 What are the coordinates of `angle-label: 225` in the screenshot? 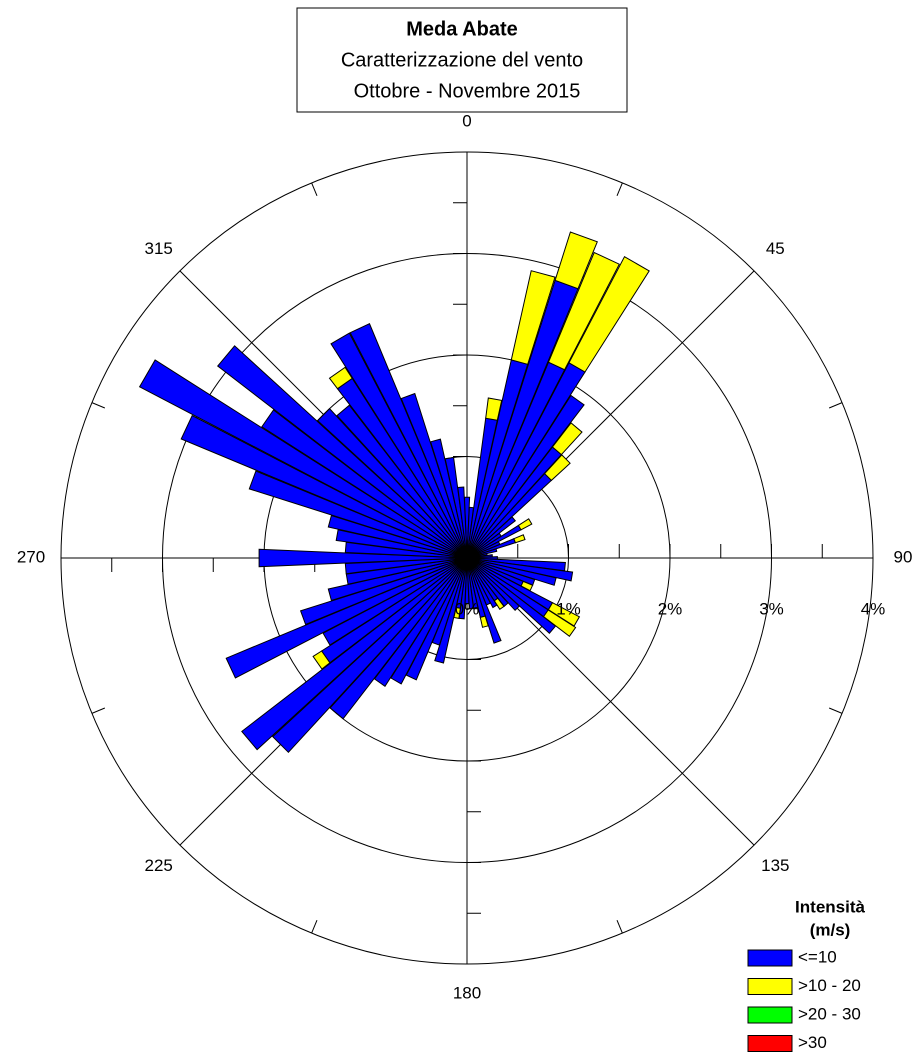 It's located at (159, 865).